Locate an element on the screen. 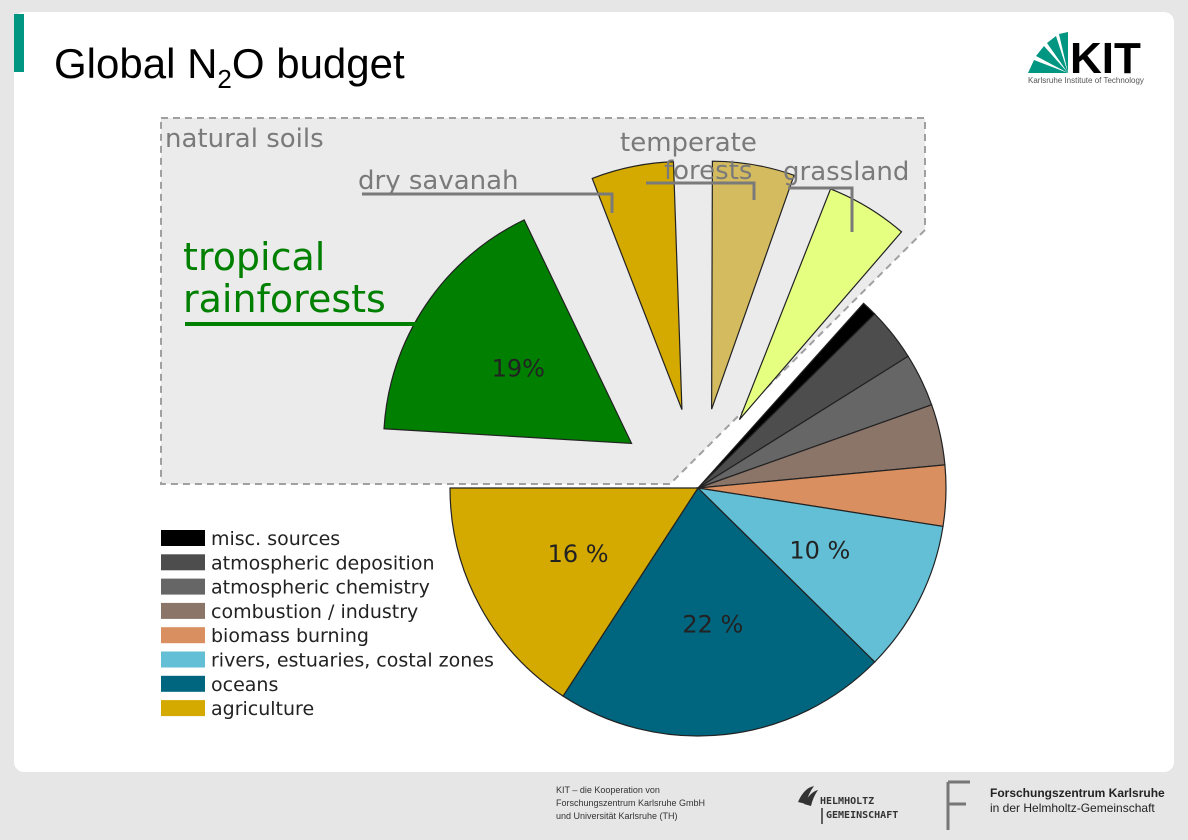 The height and width of the screenshot is (840, 1188). helmholtz-logo: HELMHOLTZ GEMEINSCHAFT is located at coordinates (848, 805).